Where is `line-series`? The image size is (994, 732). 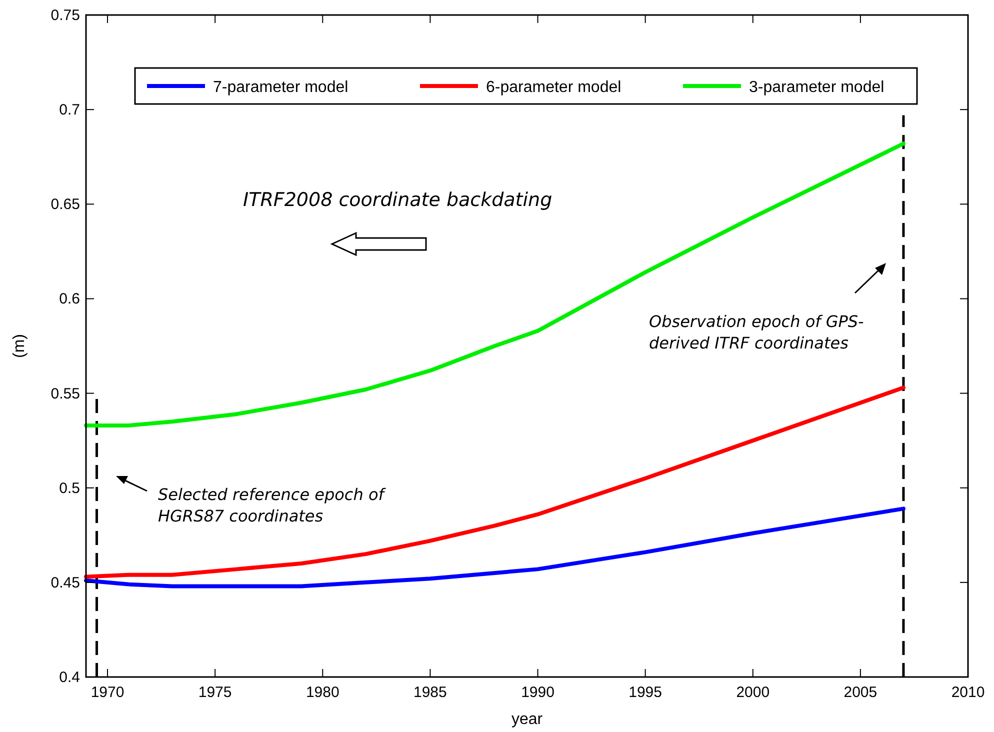 line-series is located at coordinates (495, 547).